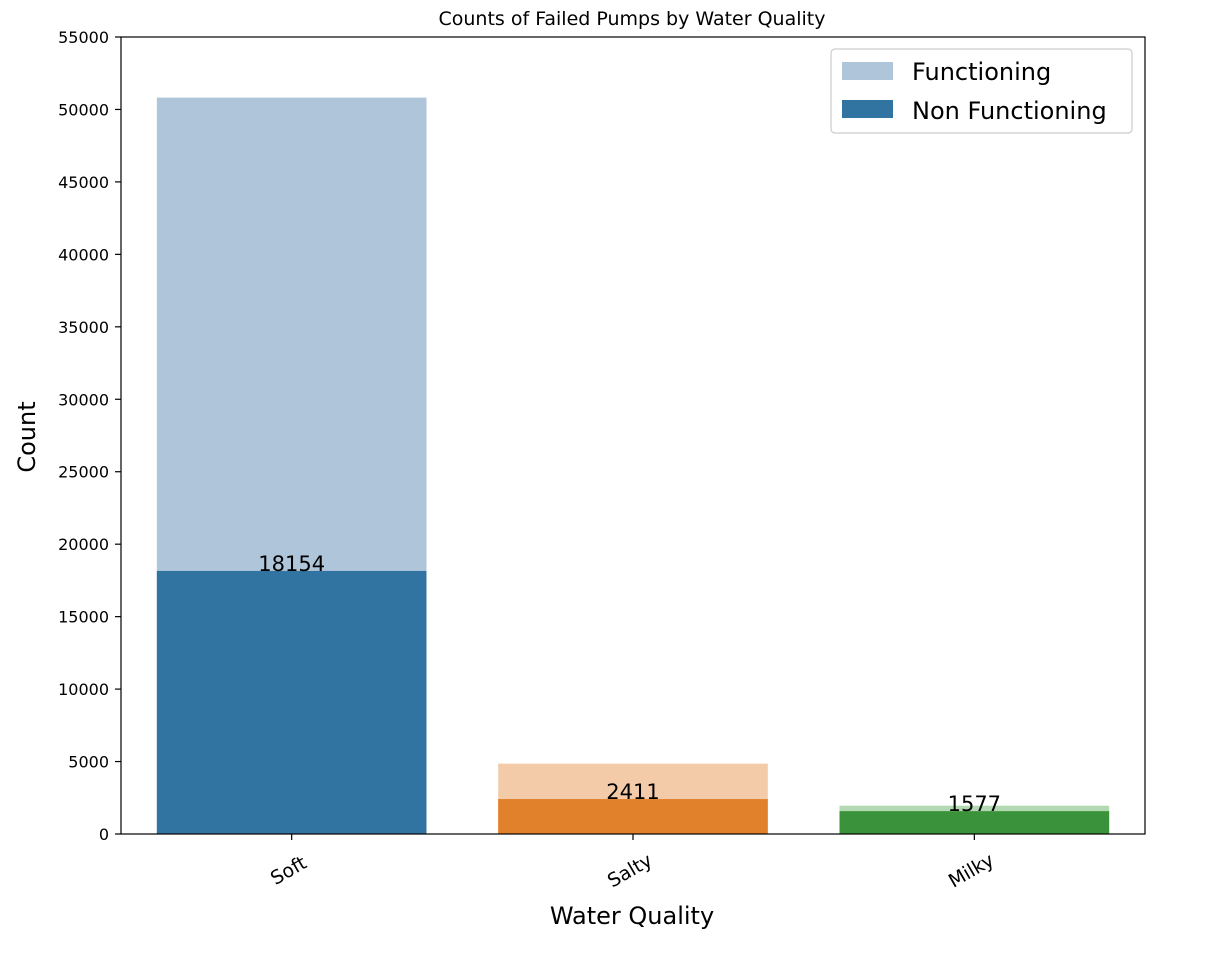 This screenshot has width=1221, height=968. I want to click on y-tick-label-10000: 10000, so click(83, 689).